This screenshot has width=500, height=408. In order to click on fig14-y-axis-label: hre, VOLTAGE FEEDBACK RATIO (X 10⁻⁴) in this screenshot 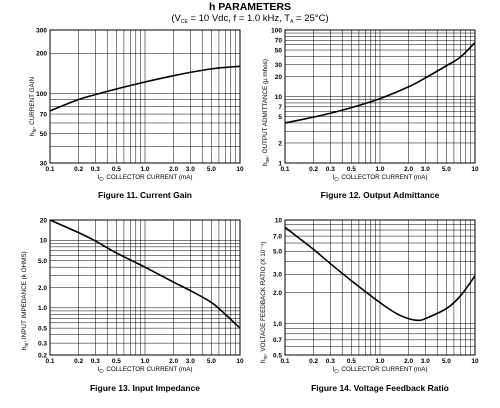, I will do `click(264, 302)`.